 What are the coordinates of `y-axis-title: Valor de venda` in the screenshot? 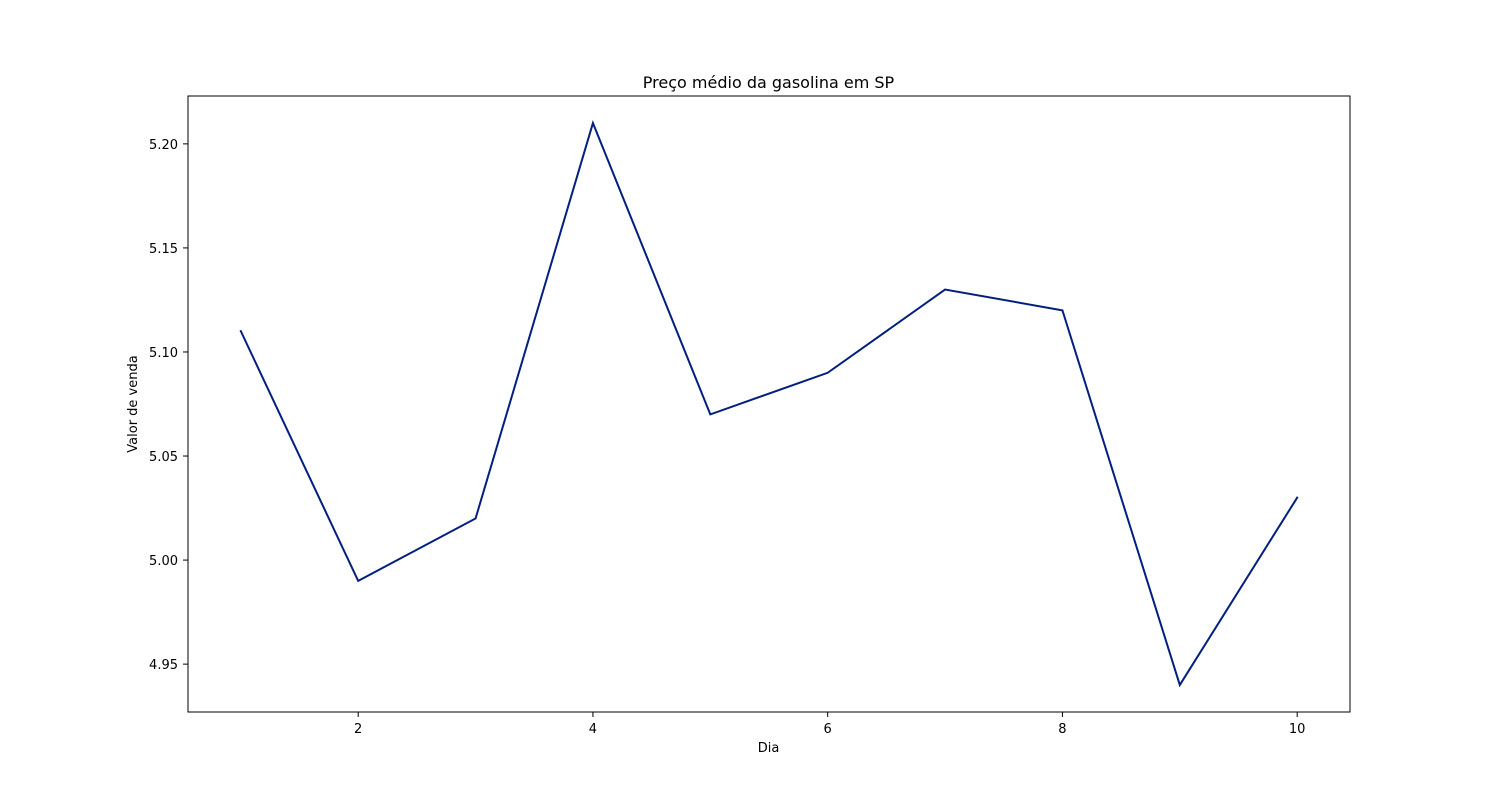 It's located at (133, 403).